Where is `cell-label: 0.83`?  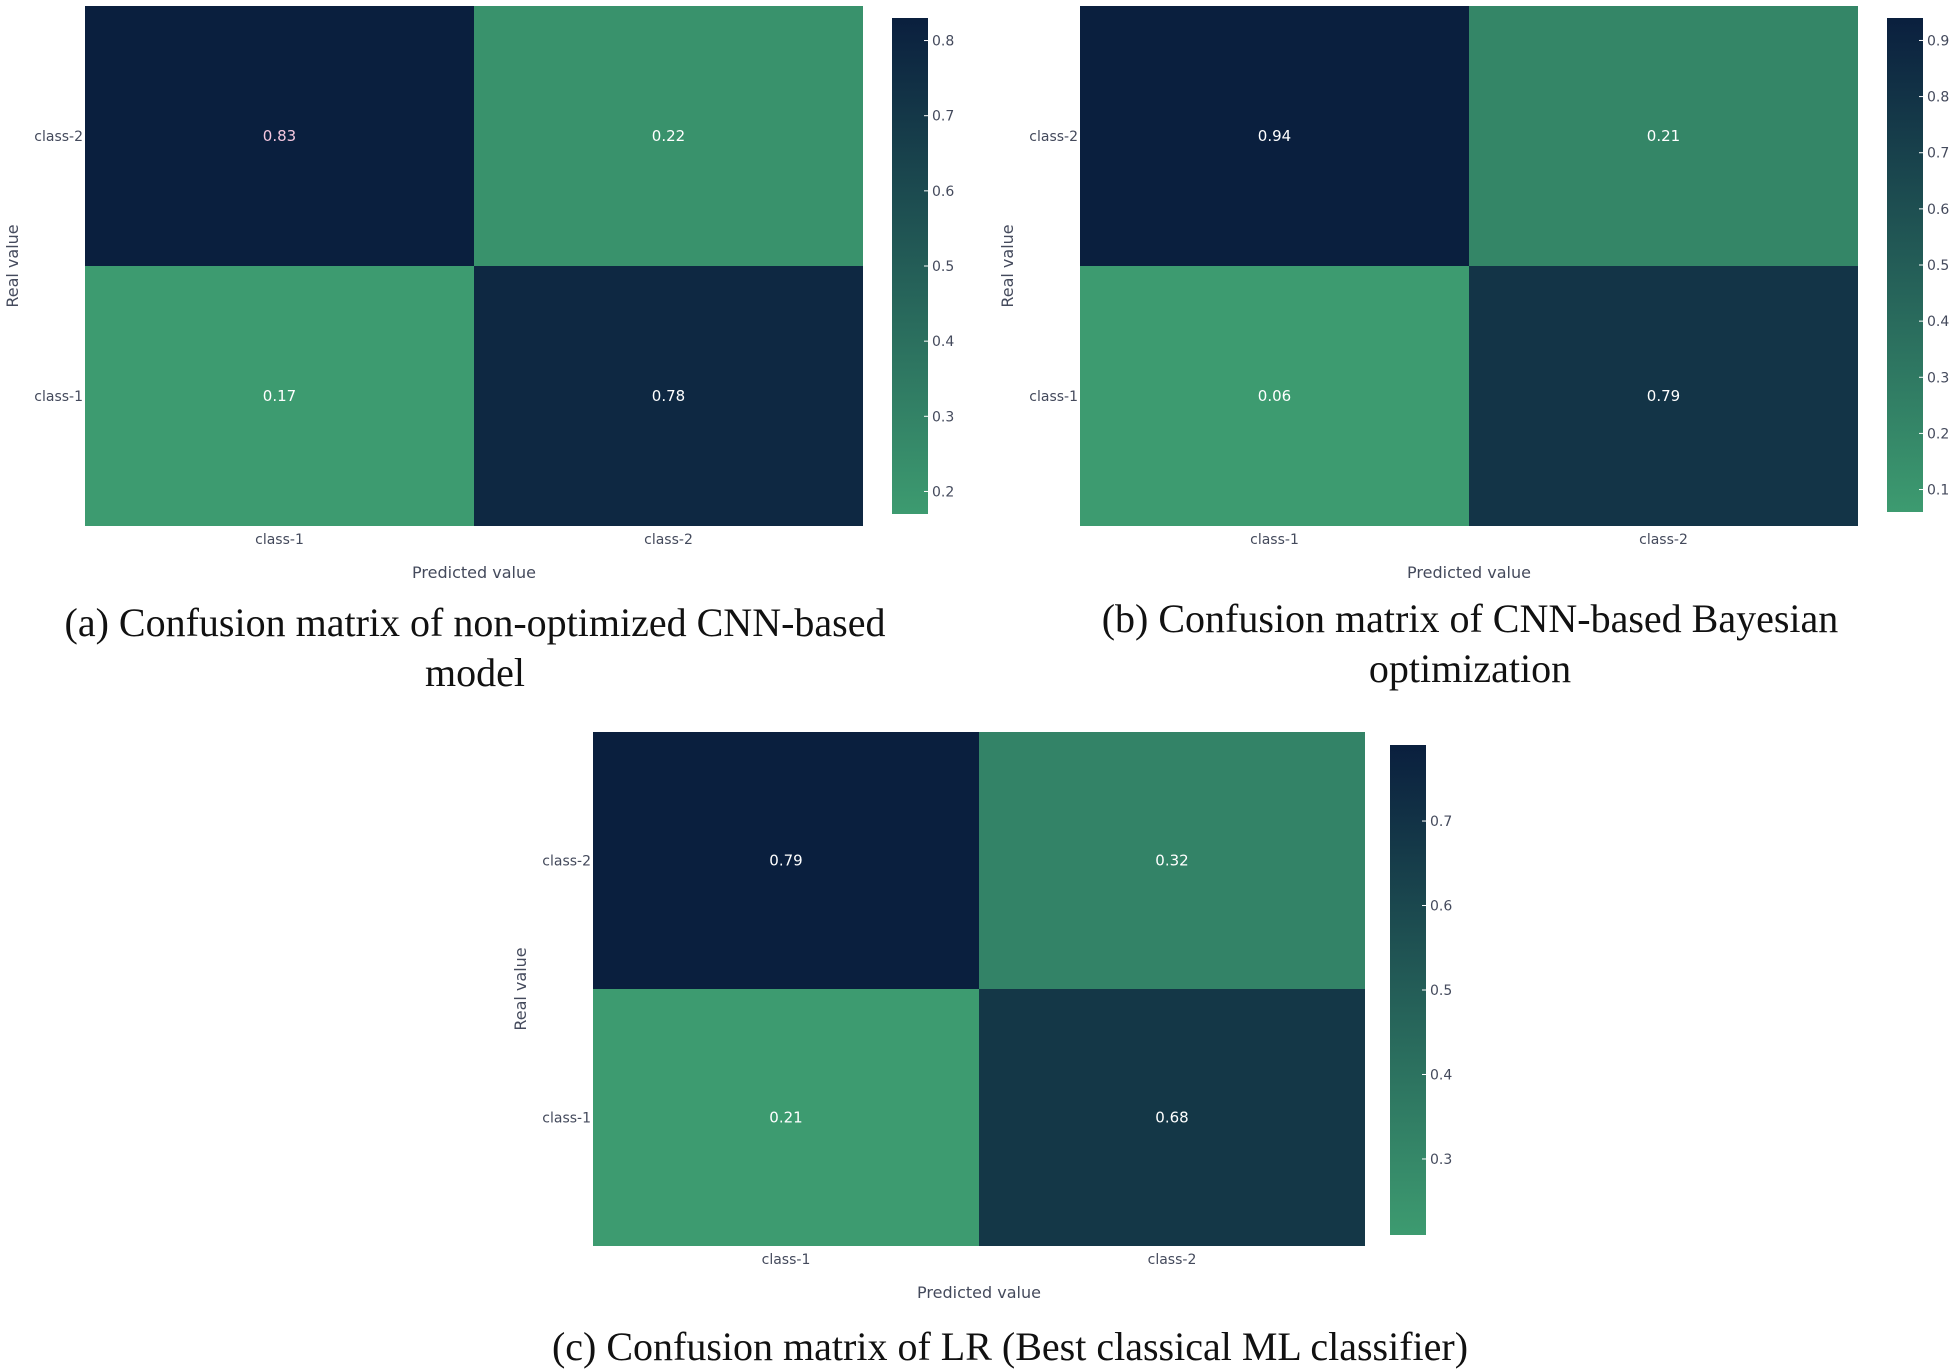
cell-label: 0.83 is located at coordinates (279, 136).